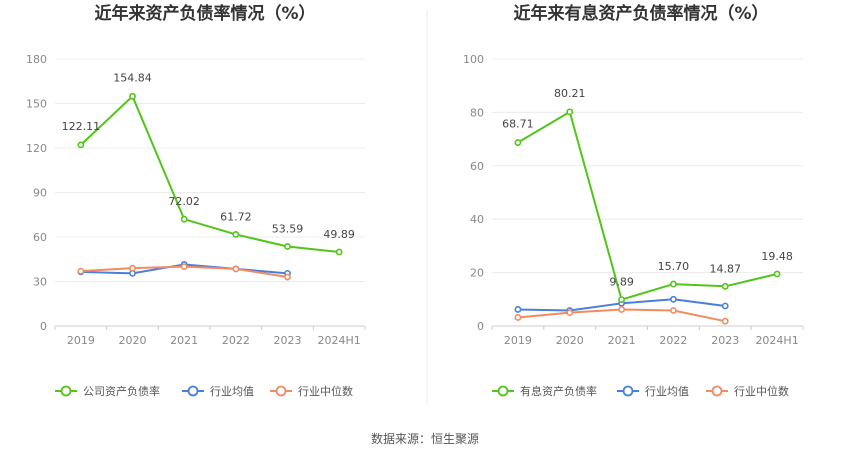 The width and height of the screenshot is (850, 459). Describe the element at coordinates (477, 219) in the screenshot. I see `y-tick-label: 40` at that location.